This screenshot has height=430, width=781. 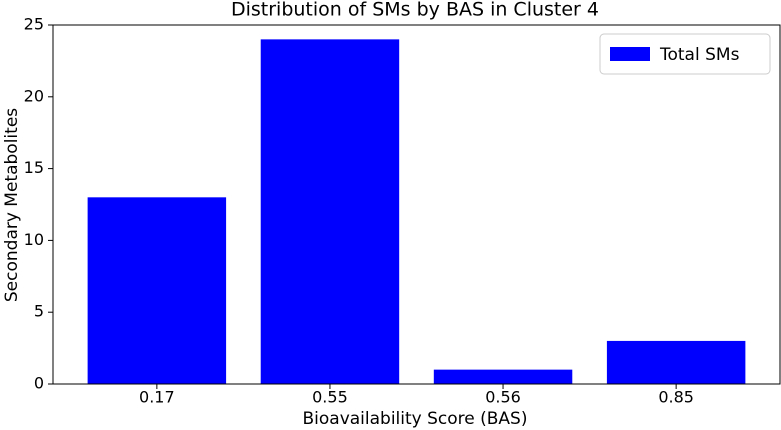 I want to click on y-tick-label: 10, so click(x=34, y=239).